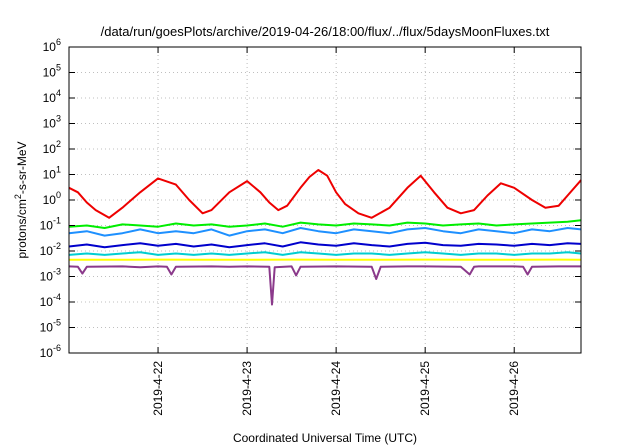 The image size is (640, 448). What do you see at coordinates (58, 170) in the screenshot?
I see `y-tick-exponent: 1` at bounding box center [58, 170].